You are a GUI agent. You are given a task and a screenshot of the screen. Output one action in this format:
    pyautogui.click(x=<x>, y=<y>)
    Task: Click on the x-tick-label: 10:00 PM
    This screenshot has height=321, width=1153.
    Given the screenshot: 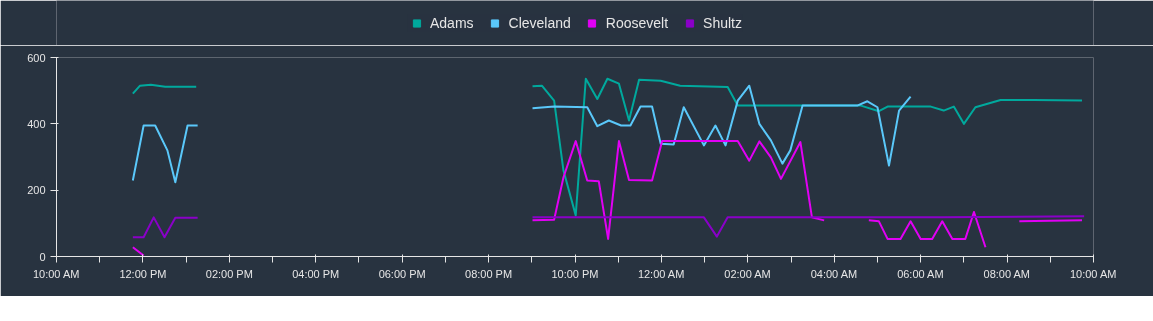 What is the action you would take?
    pyautogui.click(x=575, y=273)
    